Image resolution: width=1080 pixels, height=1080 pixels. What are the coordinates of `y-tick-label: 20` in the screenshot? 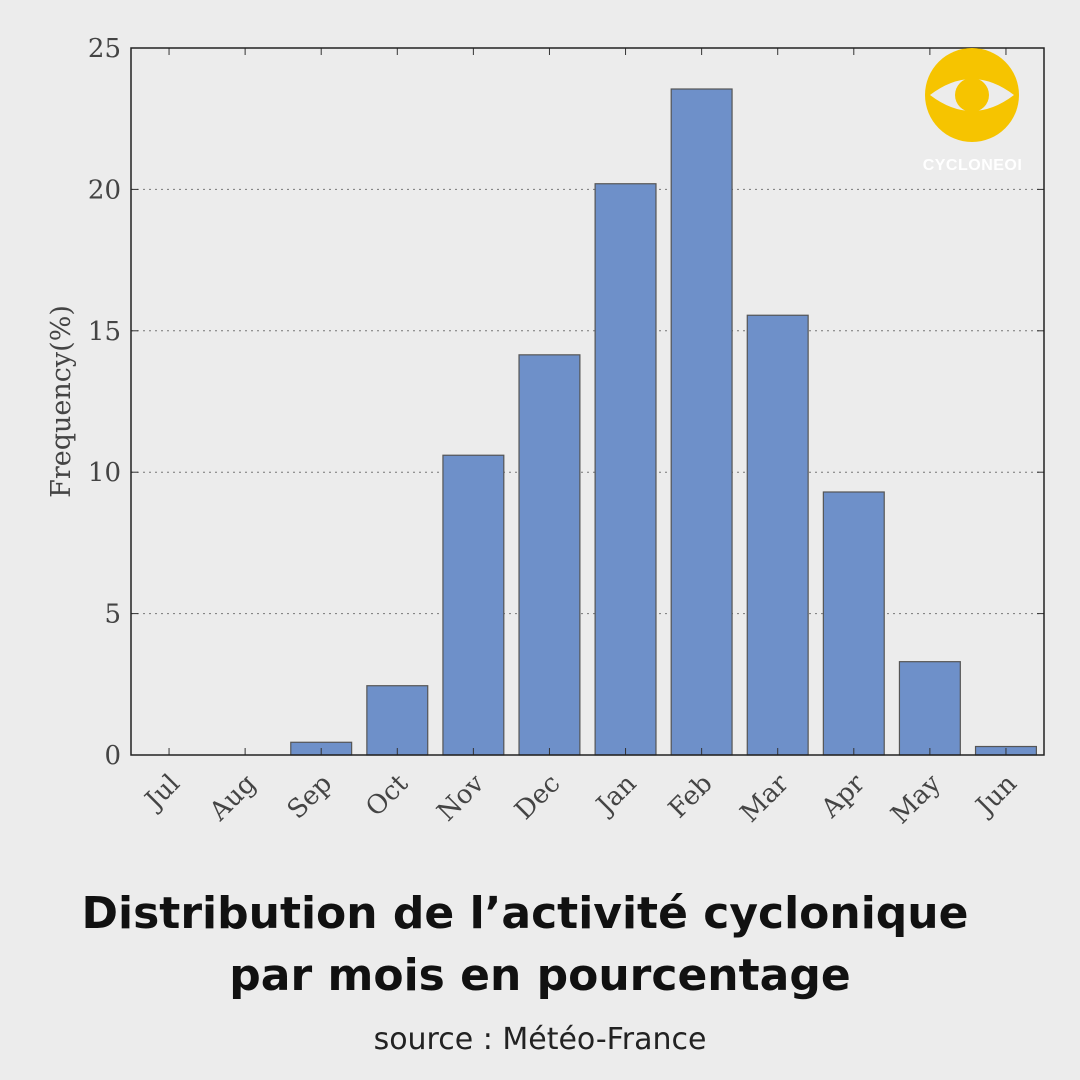 It's located at (104, 190).